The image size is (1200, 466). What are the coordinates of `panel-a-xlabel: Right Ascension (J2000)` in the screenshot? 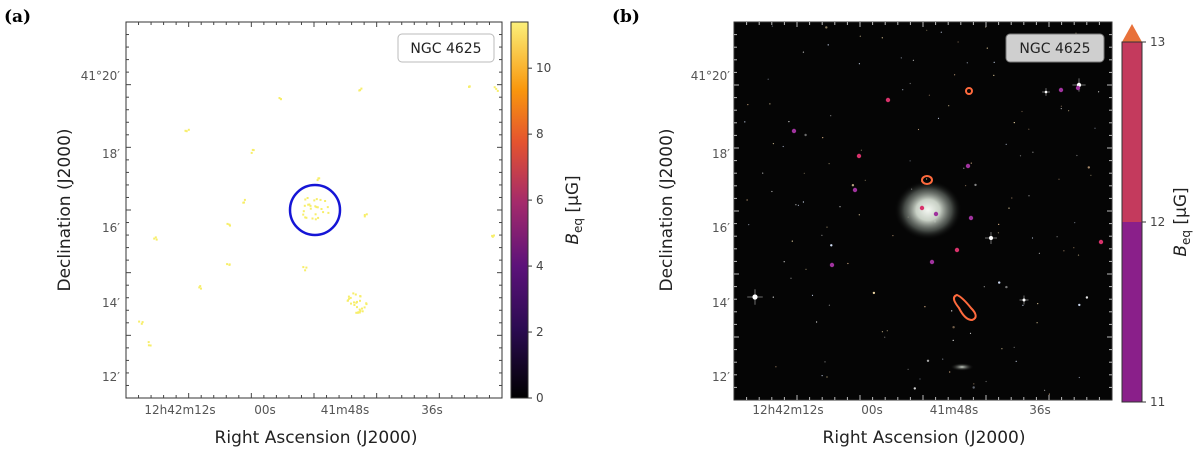 It's located at (316, 438).